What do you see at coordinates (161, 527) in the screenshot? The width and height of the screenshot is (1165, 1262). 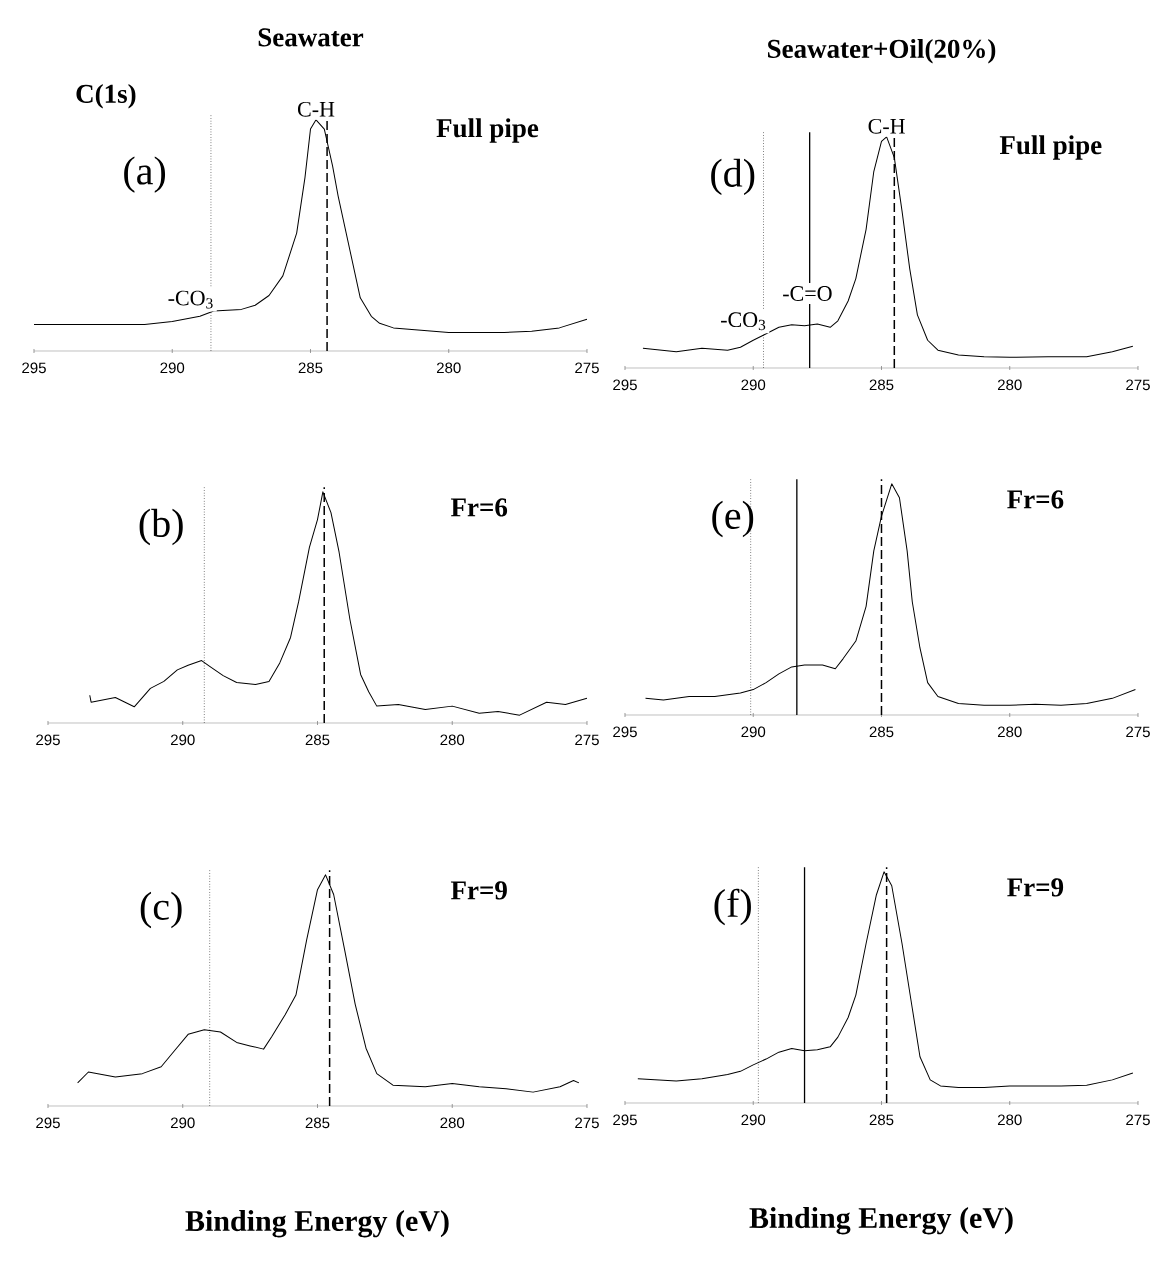 I see `annotation: (b)` at bounding box center [161, 527].